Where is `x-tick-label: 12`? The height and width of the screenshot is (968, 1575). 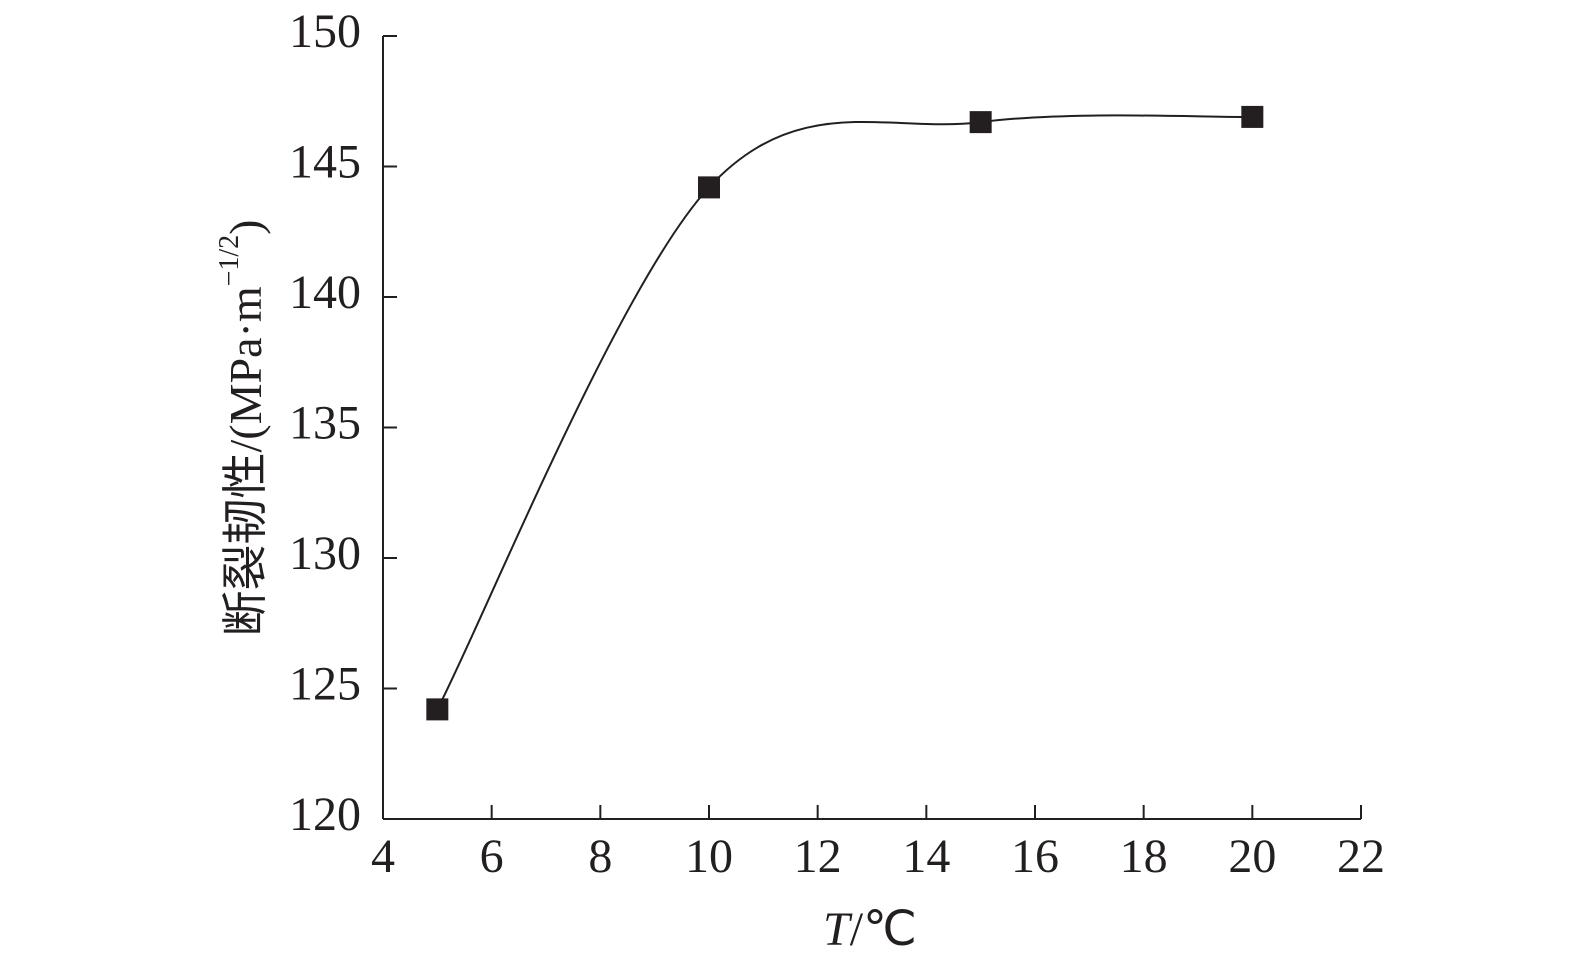
x-tick-label: 12 is located at coordinates (818, 856).